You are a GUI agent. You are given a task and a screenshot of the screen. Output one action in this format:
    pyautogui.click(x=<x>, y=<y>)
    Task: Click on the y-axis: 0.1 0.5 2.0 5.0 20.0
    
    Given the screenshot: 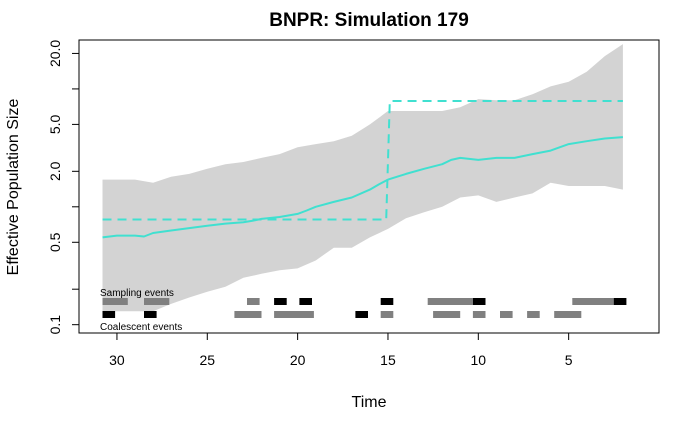 What is the action you would take?
    pyautogui.click(x=63, y=187)
    